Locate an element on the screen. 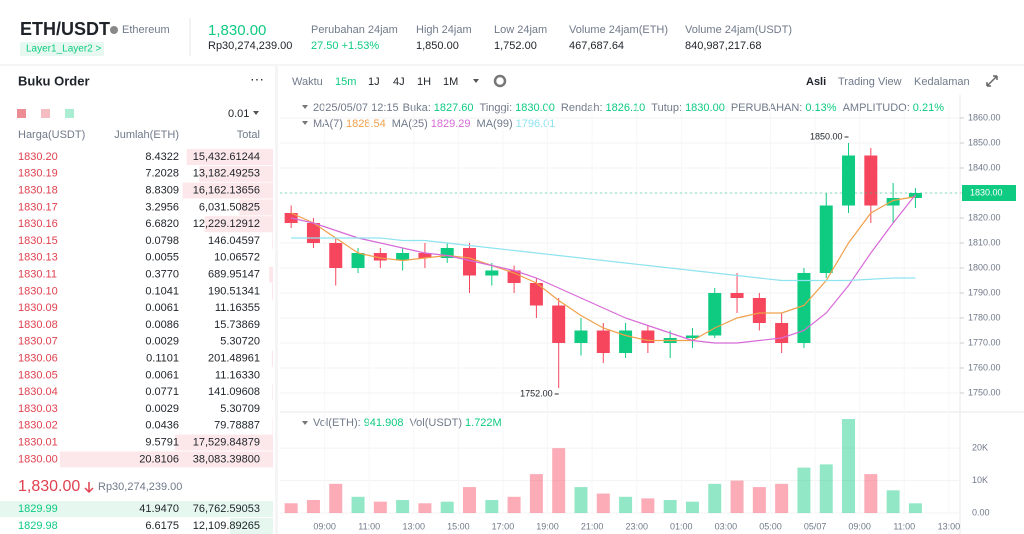 The width and height of the screenshot is (1024, 534). info-label: Tinggi: is located at coordinates (496, 108).